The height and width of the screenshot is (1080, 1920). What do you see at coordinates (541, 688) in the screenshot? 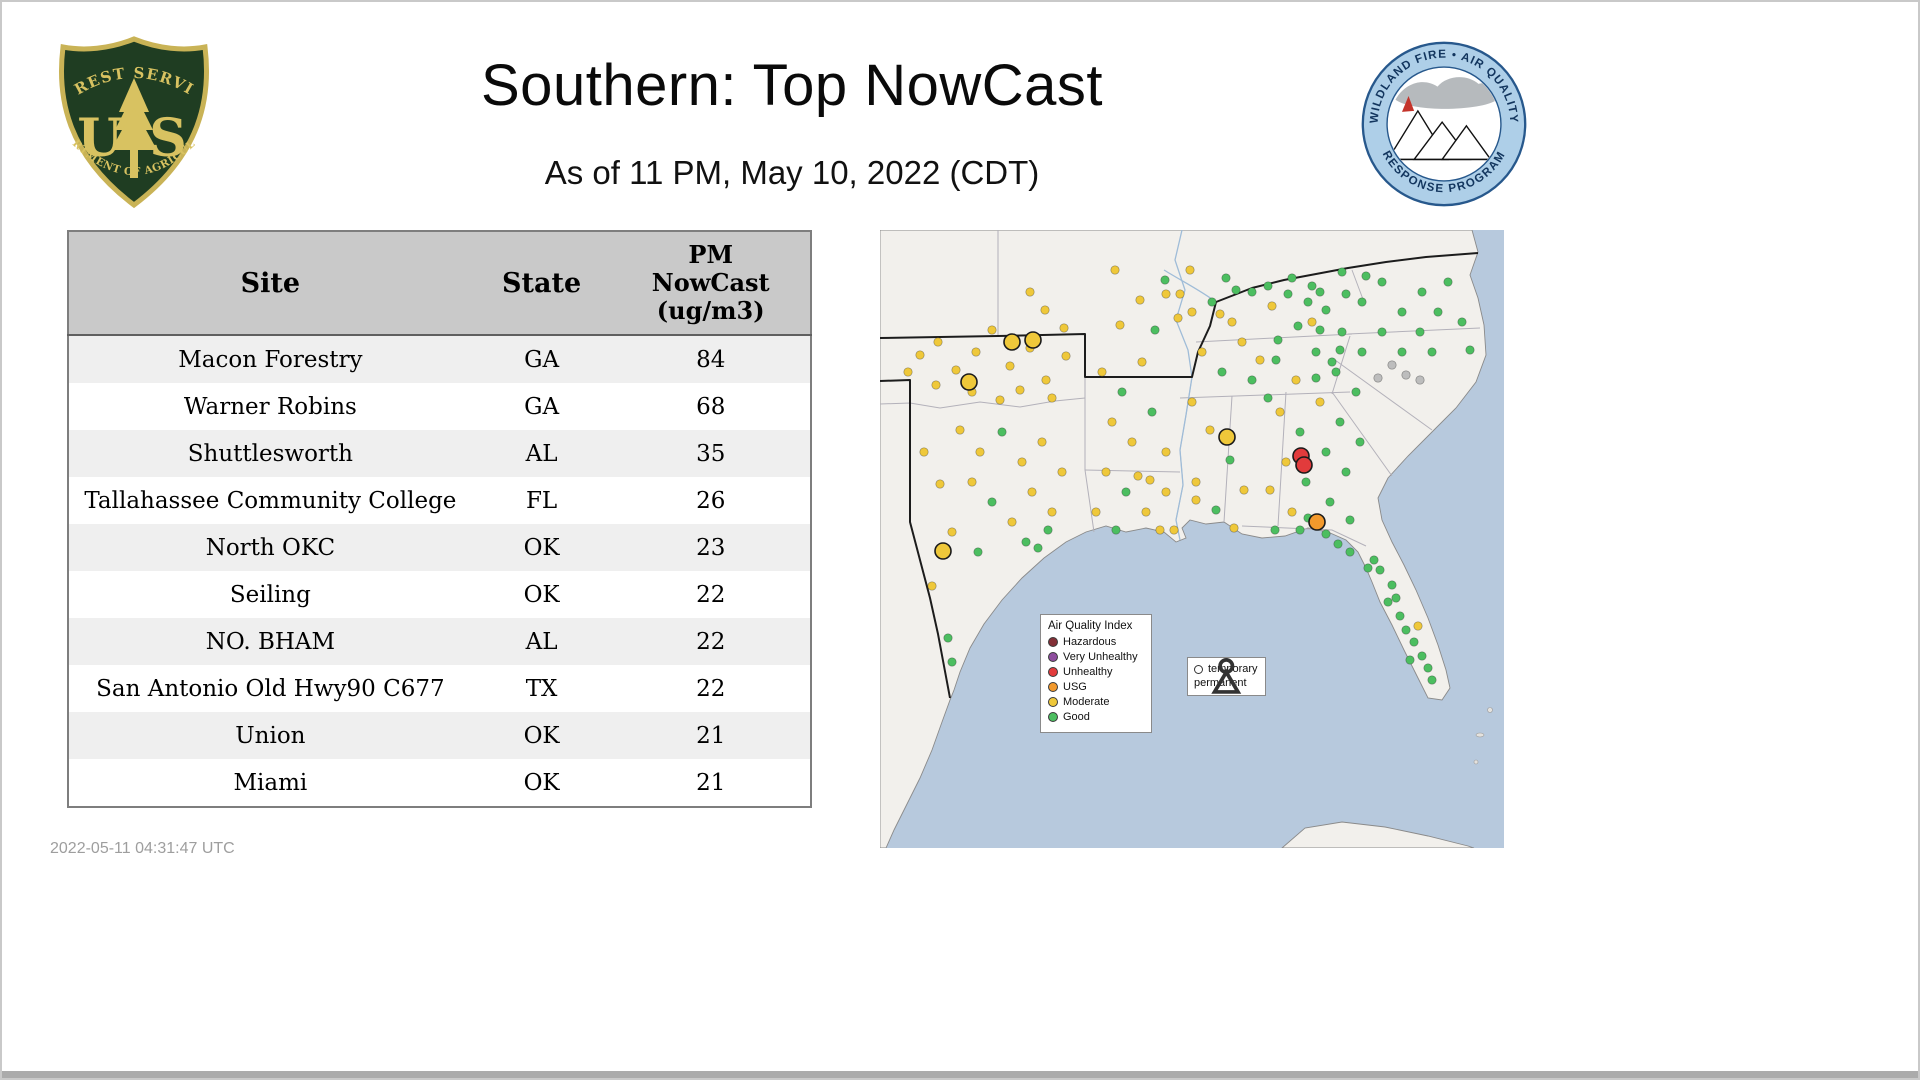
I see `state-cell: TX` at bounding box center [541, 688].